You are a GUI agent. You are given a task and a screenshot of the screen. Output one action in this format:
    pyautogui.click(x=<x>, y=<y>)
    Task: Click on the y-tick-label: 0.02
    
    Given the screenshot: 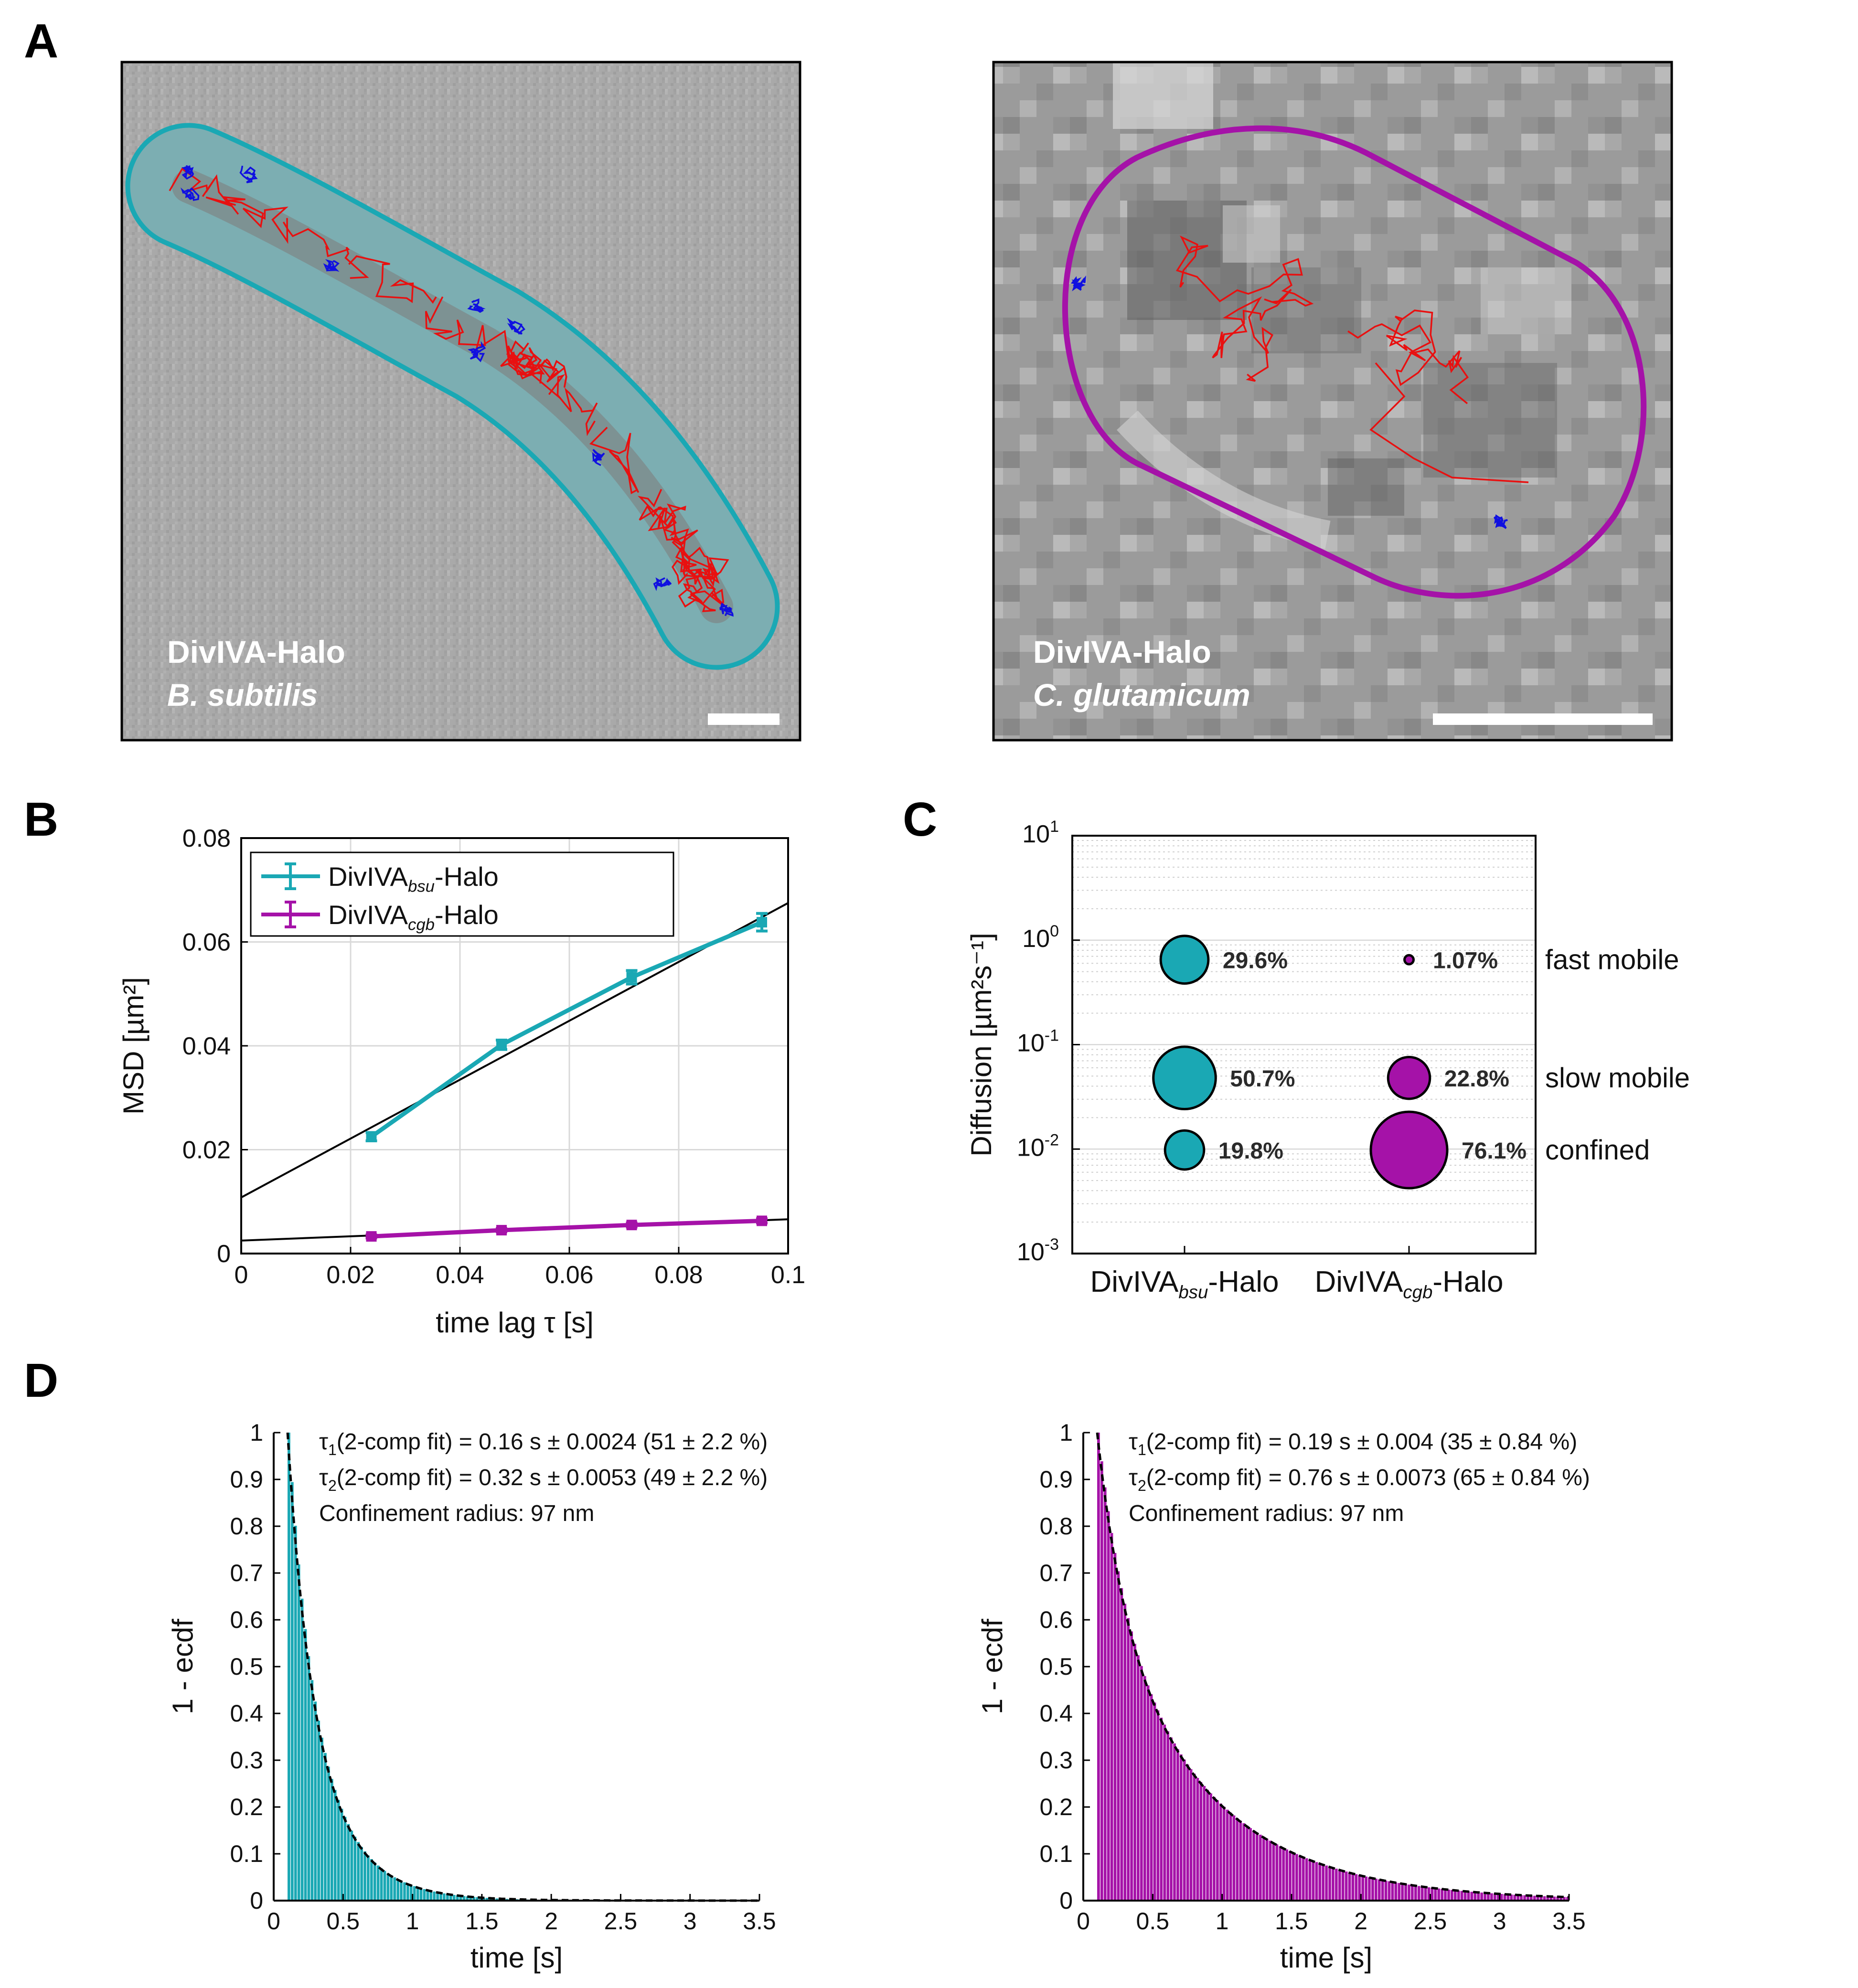 What is the action you would take?
    pyautogui.click(x=206, y=1150)
    